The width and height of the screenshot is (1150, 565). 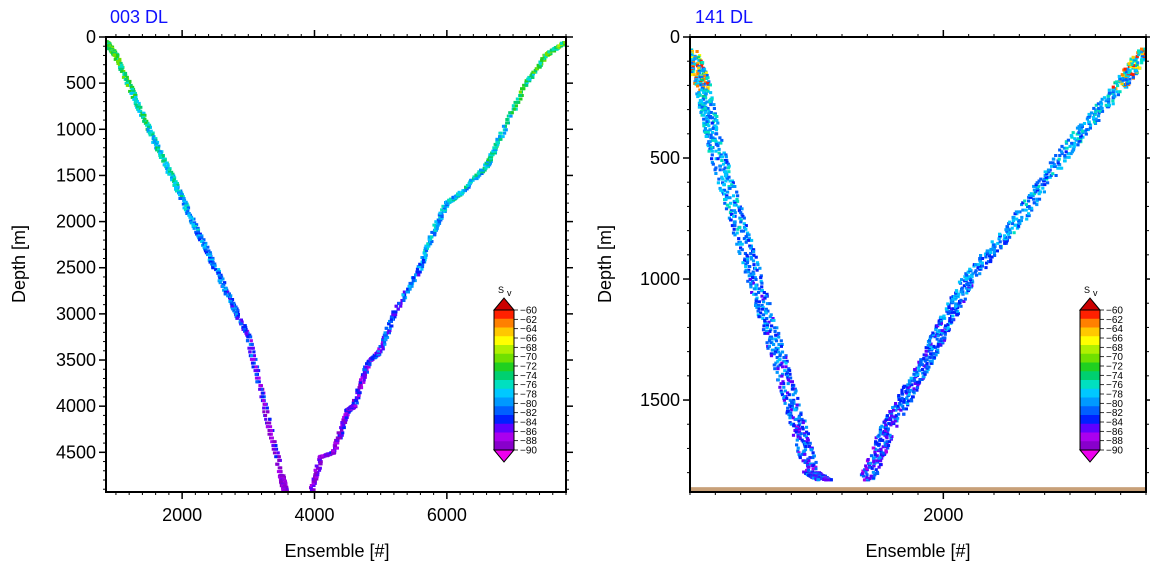 What do you see at coordinates (665, 158) in the screenshot?
I see `y-tick-label: 500` at bounding box center [665, 158].